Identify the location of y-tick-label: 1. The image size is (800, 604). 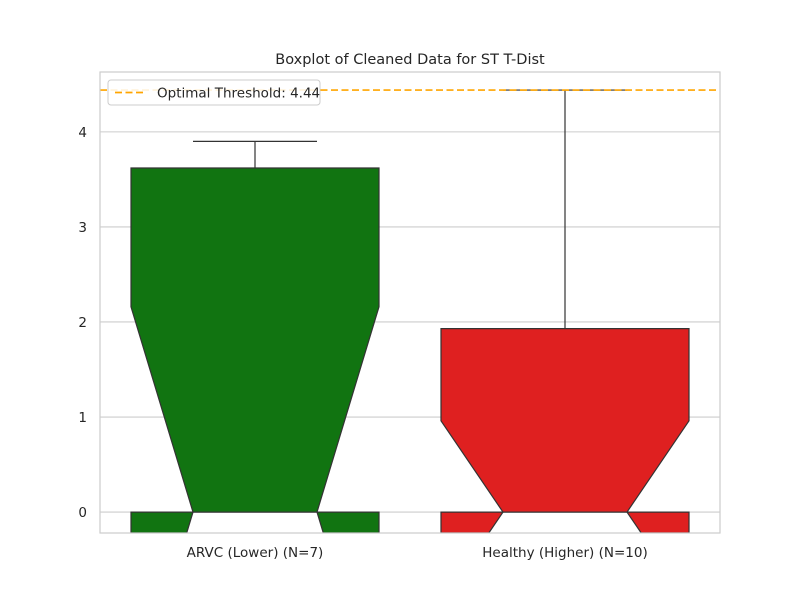
(82, 418).